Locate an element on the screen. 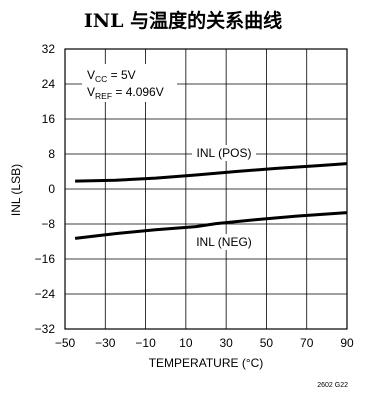 This screenshot has width=365, height=394. y-tick-label: 16 is located at coordinates (49, 119).